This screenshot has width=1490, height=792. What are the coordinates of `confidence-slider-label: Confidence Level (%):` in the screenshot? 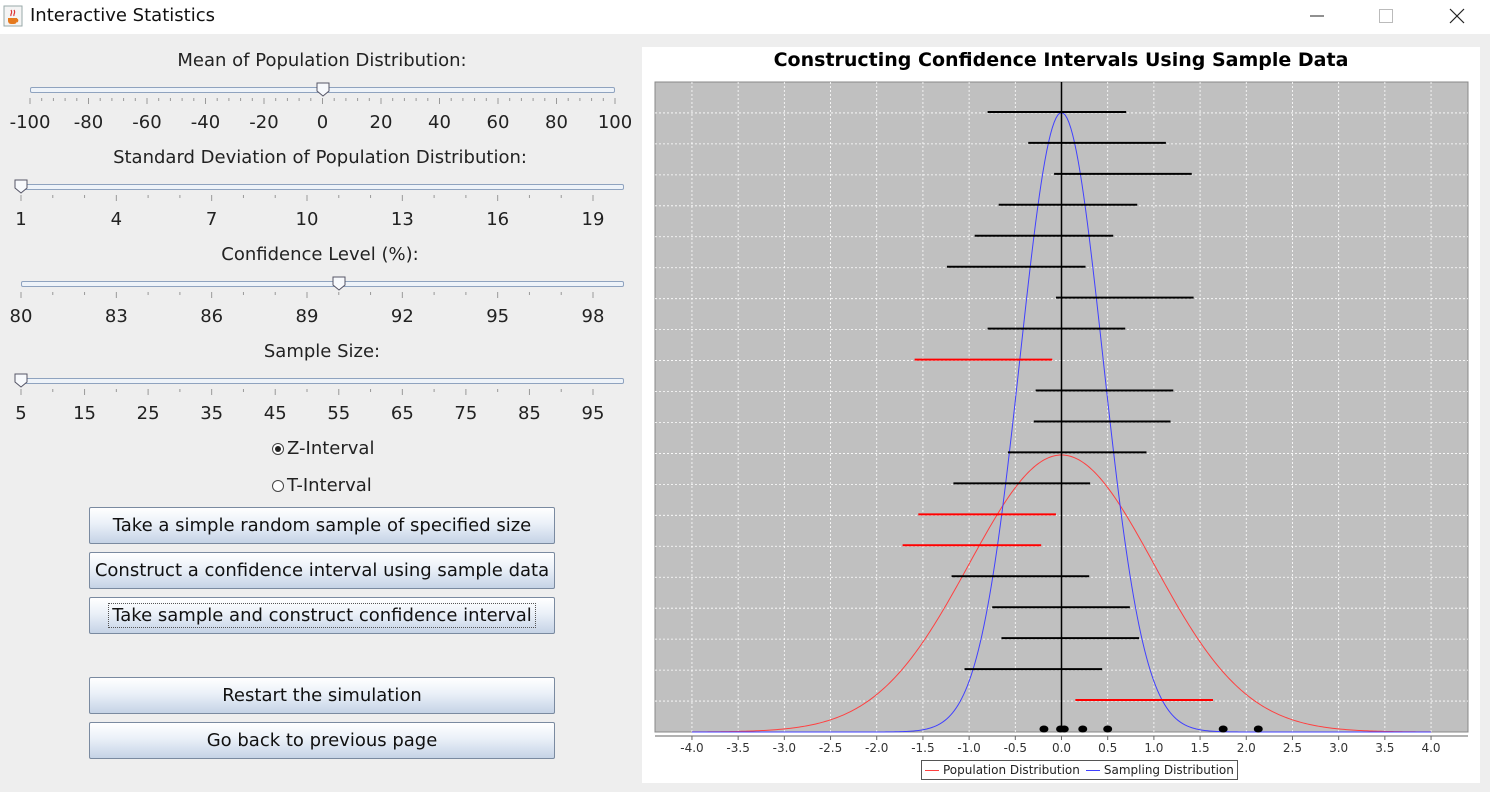 It's located at (320, 254).